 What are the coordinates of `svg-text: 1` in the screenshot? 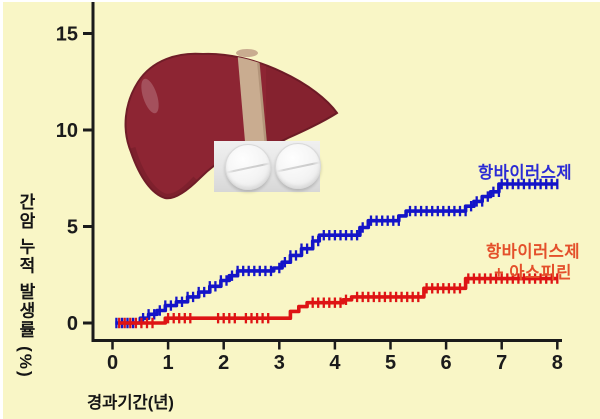 It's located at (168, 363).